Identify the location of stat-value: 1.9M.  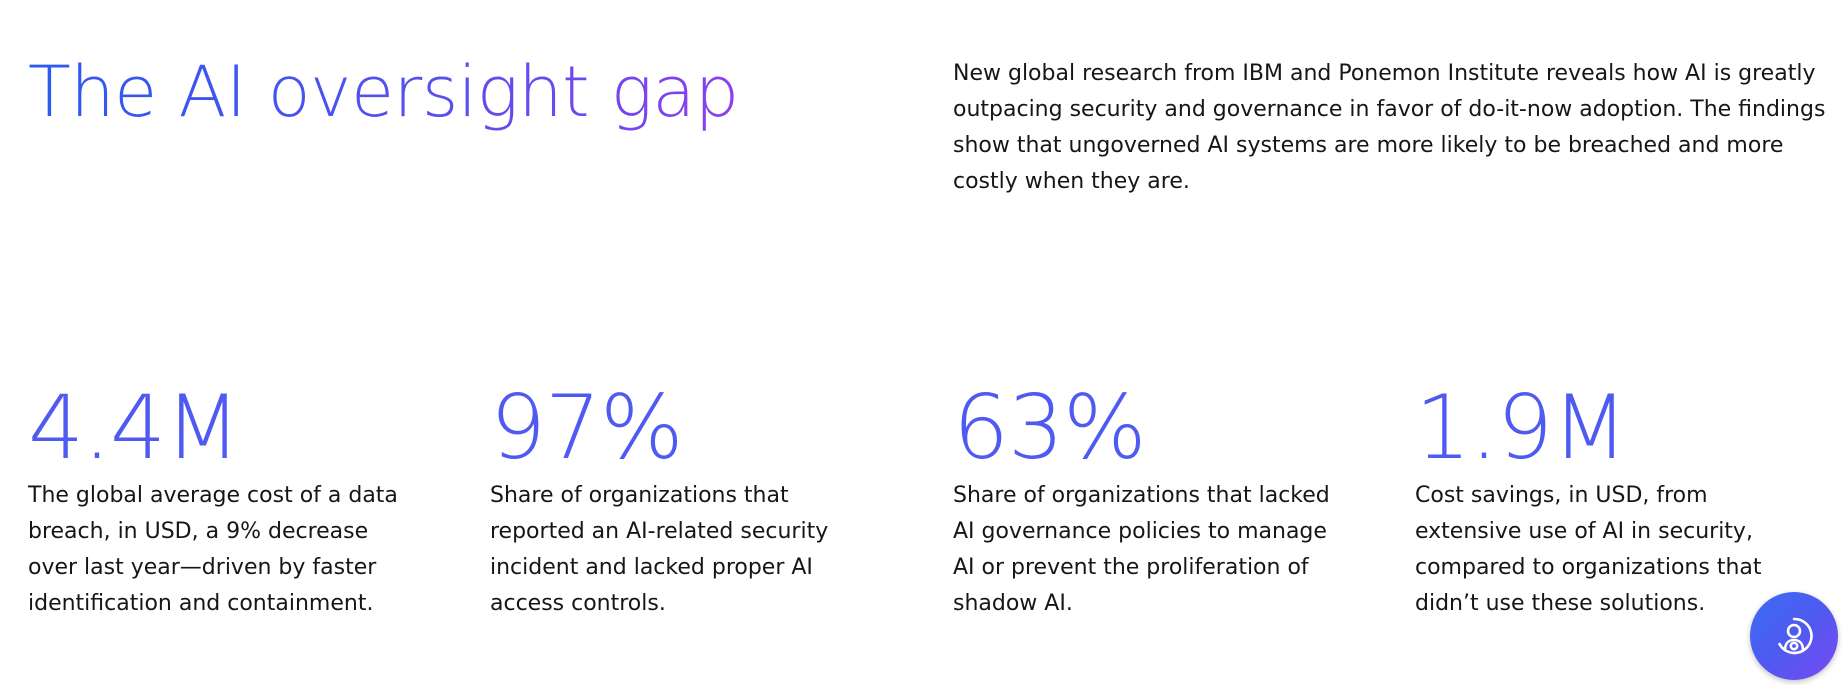
(1521, 427).